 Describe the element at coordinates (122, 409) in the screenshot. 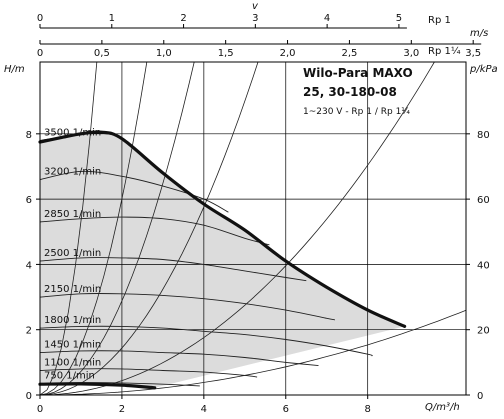

I see `x-tick-label: 2` at that location.